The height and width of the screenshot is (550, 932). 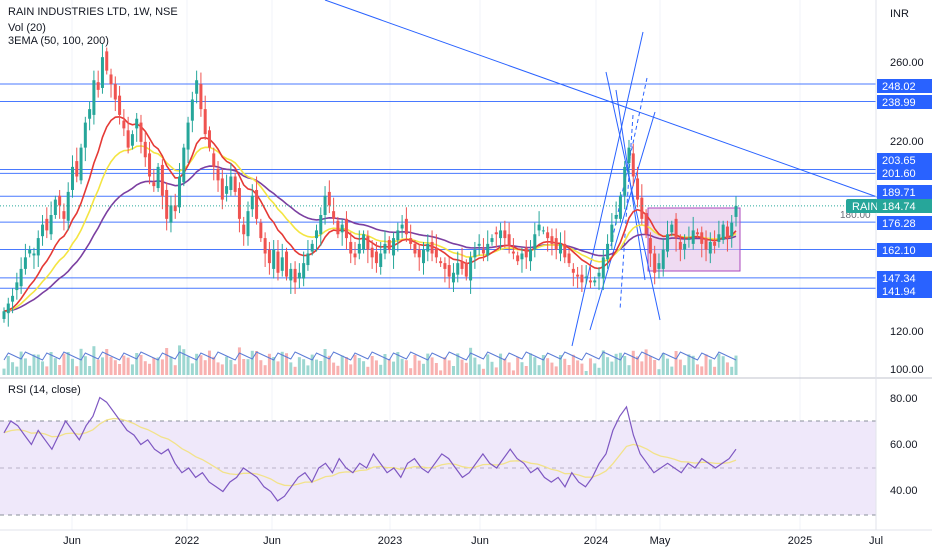 What do you see at coordinates (58, 41) in the screenshot?
I see `ema-legend: 3EMA (50, 100, 200)` at bounding box center [58, 41].